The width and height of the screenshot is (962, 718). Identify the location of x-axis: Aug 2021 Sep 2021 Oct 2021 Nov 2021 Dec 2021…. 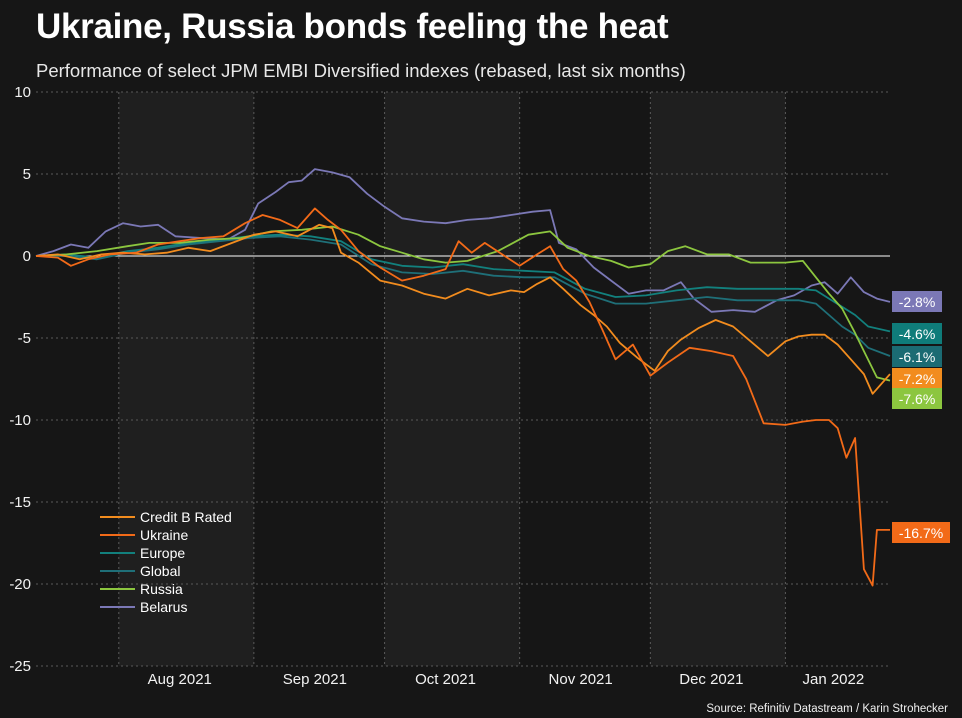
(506, 679).